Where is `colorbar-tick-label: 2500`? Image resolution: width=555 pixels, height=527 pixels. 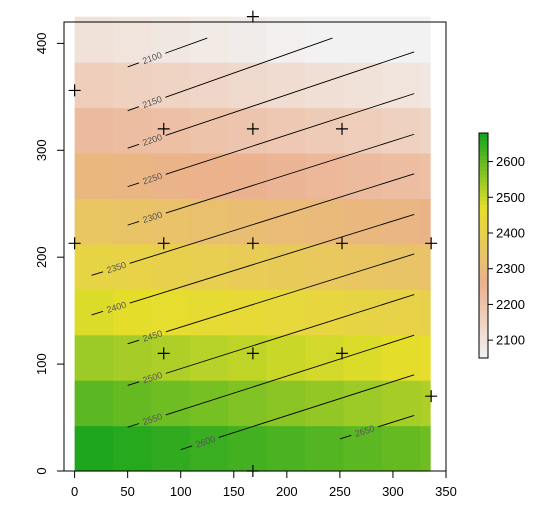
colorbar-tick-label: 2500 is located at coordinates (510, 197).